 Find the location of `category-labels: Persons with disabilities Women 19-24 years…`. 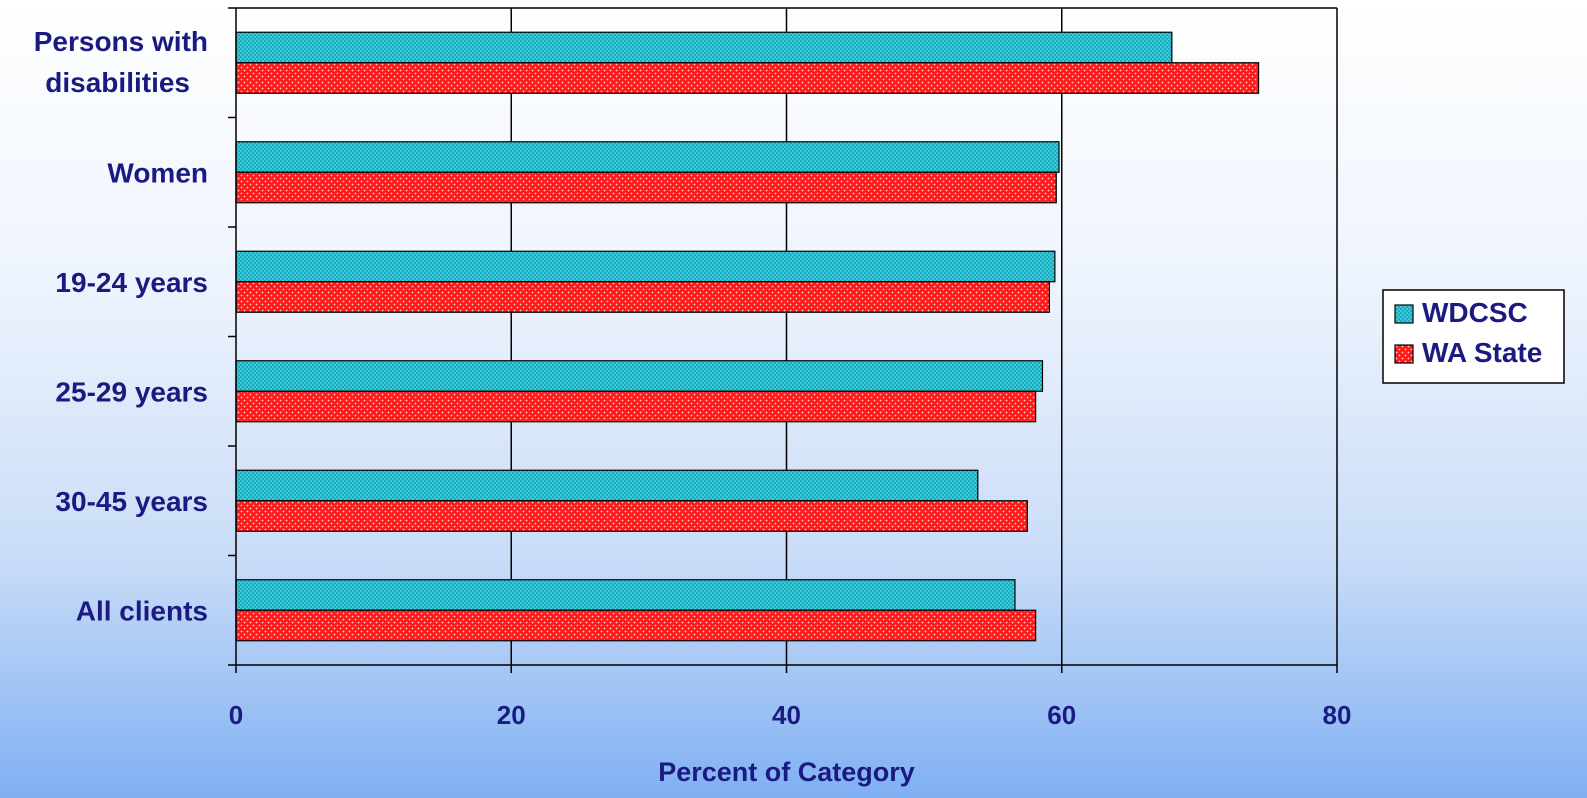

category-labels: Persons with disabilities Women 19-24 years… is located at coordinates (121, 326).